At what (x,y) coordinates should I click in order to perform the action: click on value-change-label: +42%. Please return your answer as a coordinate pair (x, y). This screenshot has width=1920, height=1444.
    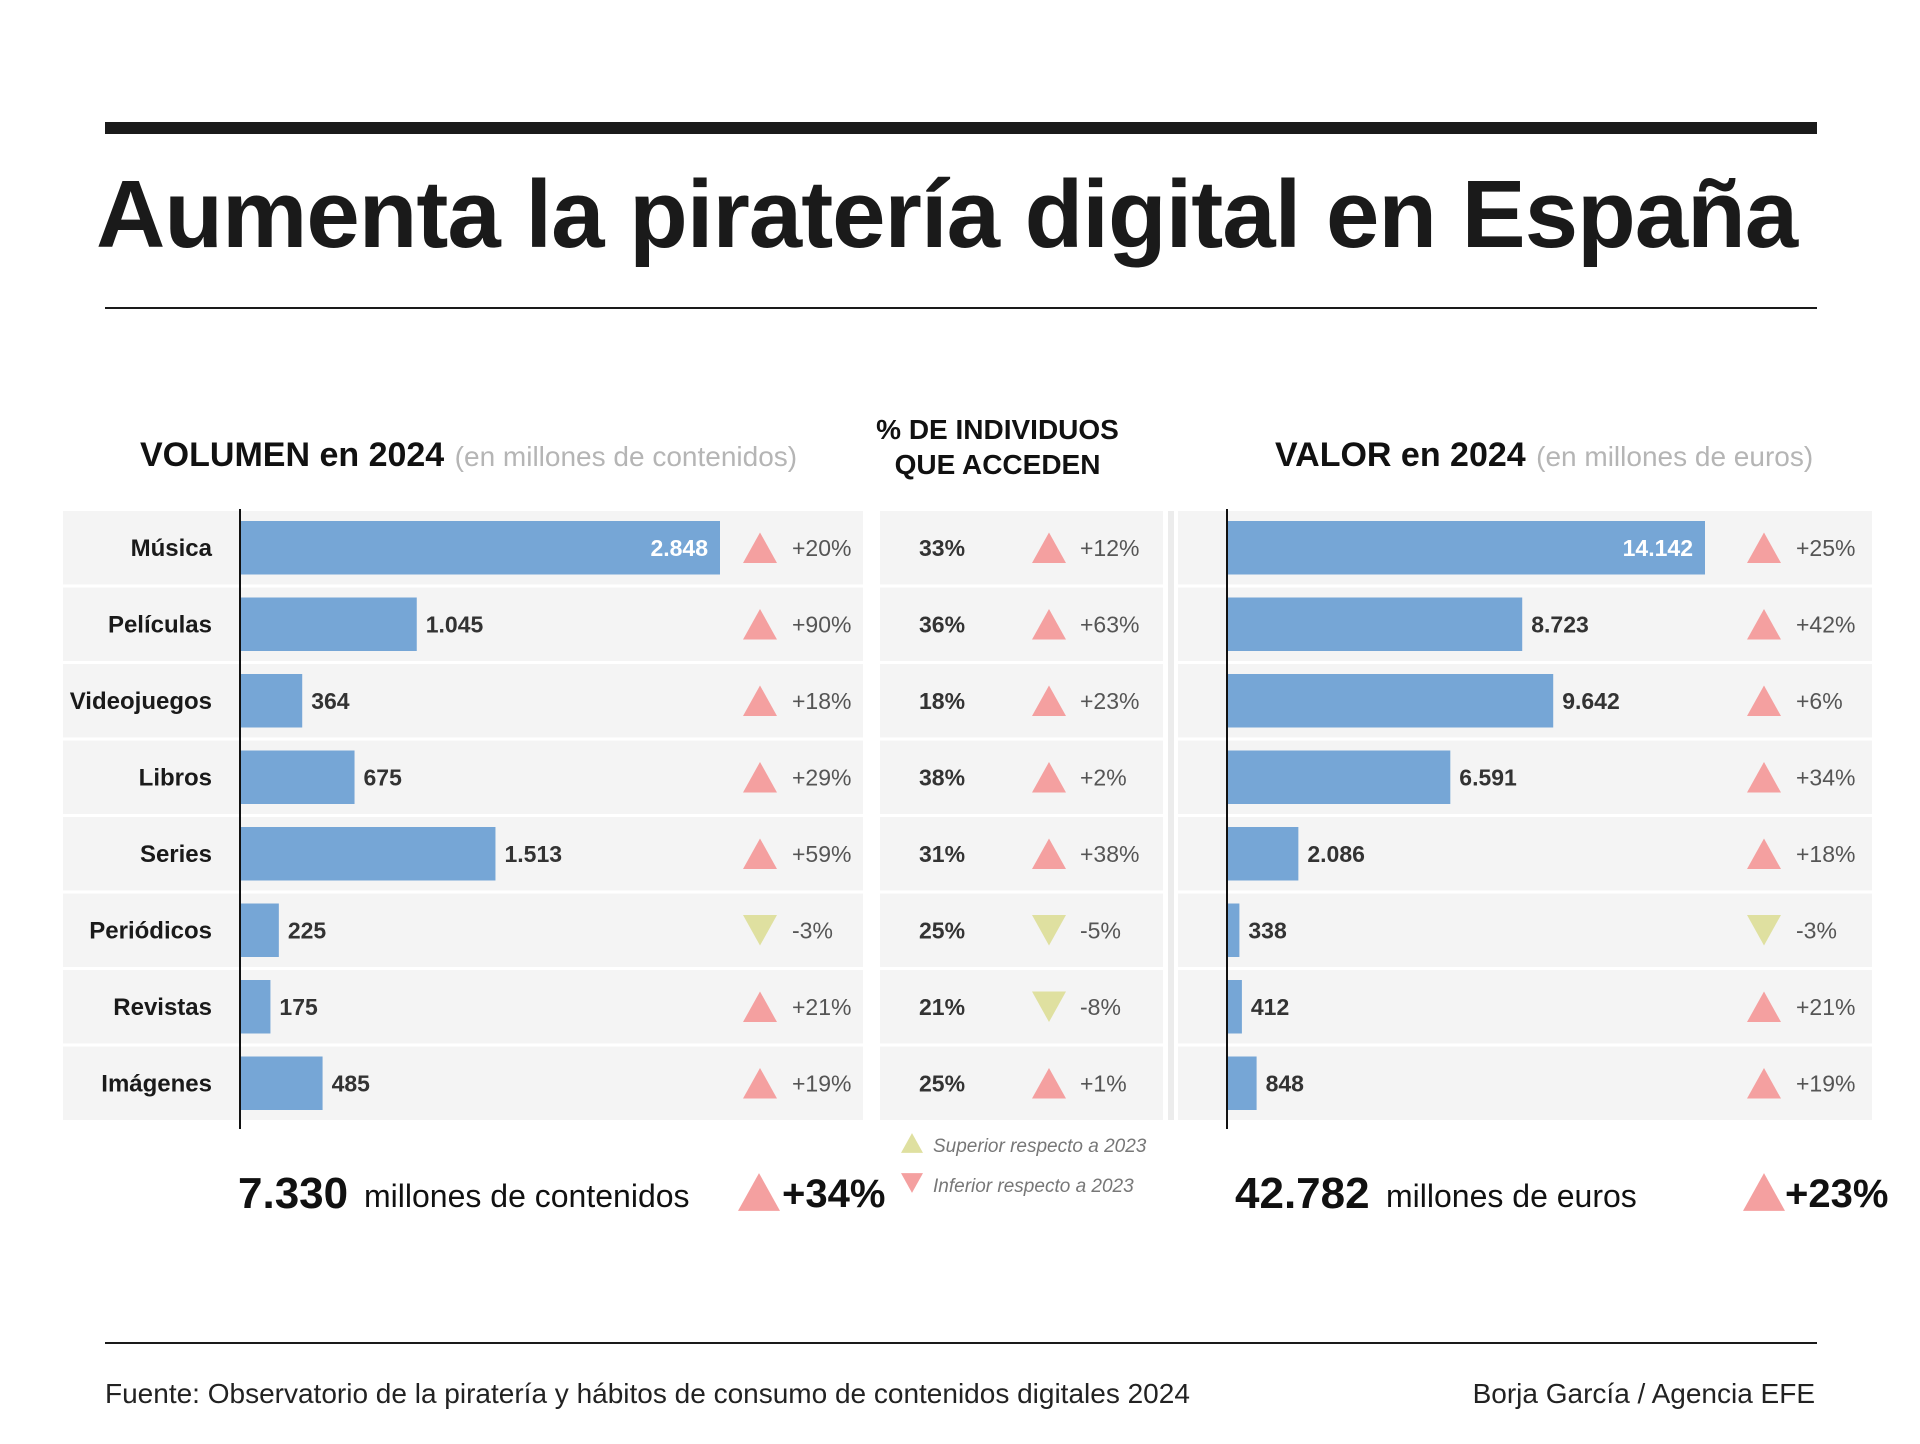
    Looking at the image, I should click on (1825, 624).